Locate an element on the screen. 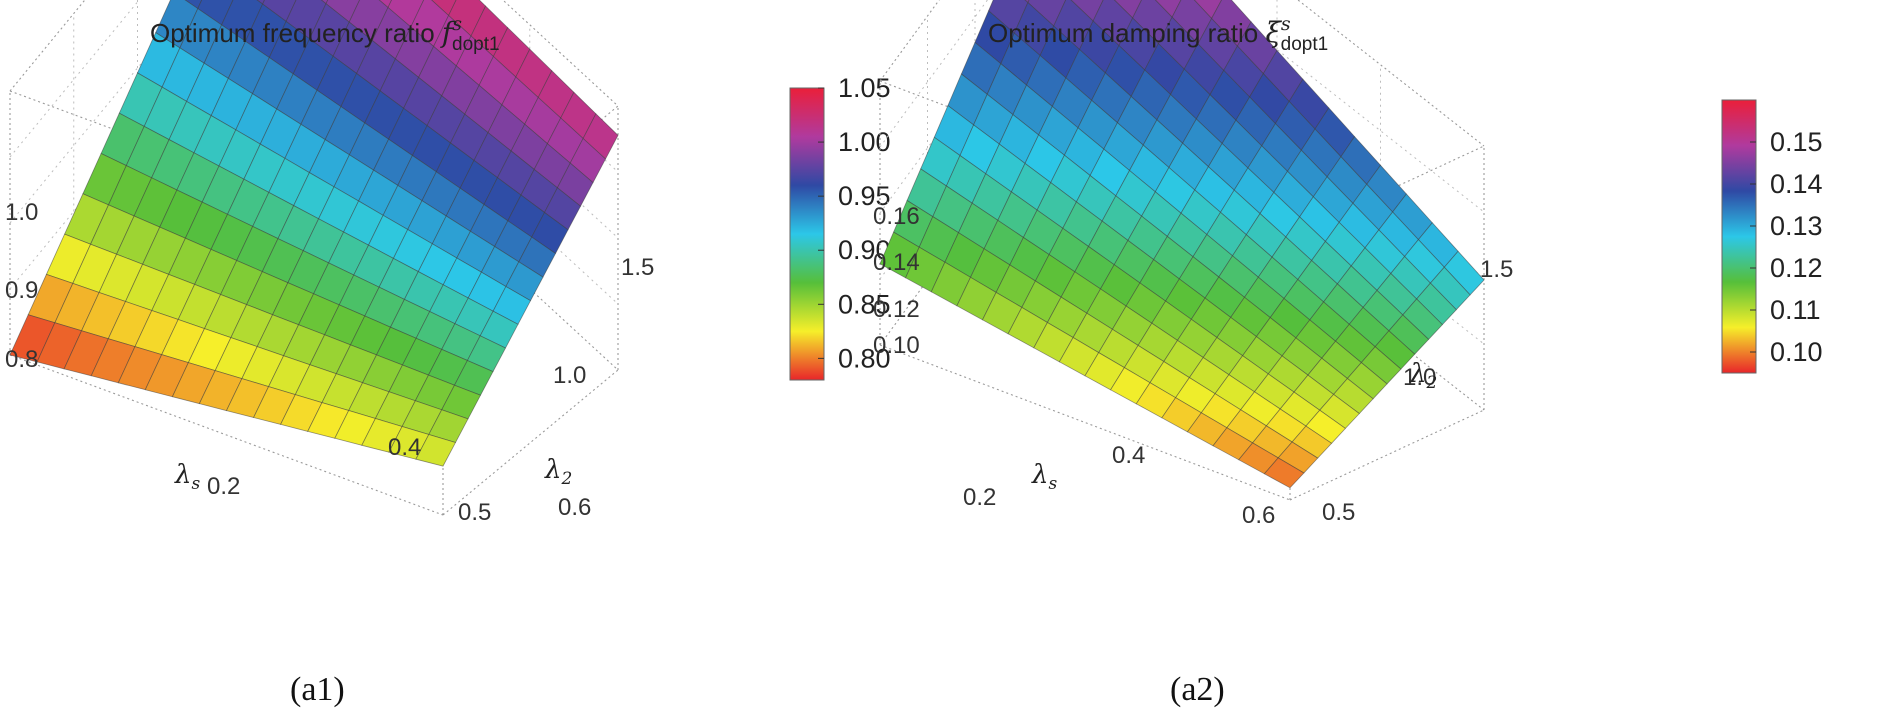 Image resolution: width=1895 pixels, height=719 pixels. z-tick-label: 0.14 is located at coordinates (896, 262).